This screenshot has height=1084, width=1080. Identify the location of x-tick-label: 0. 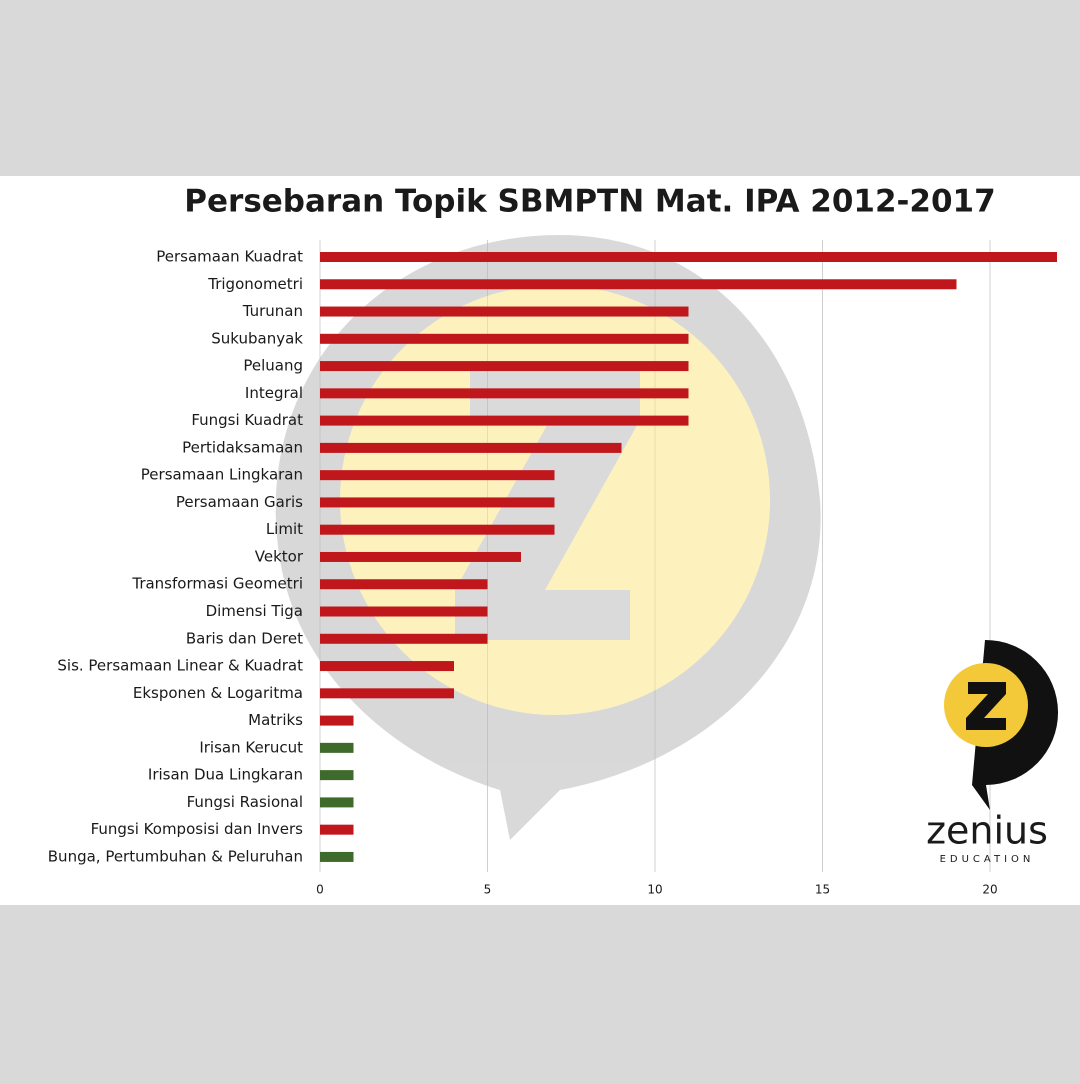
(320, 890).